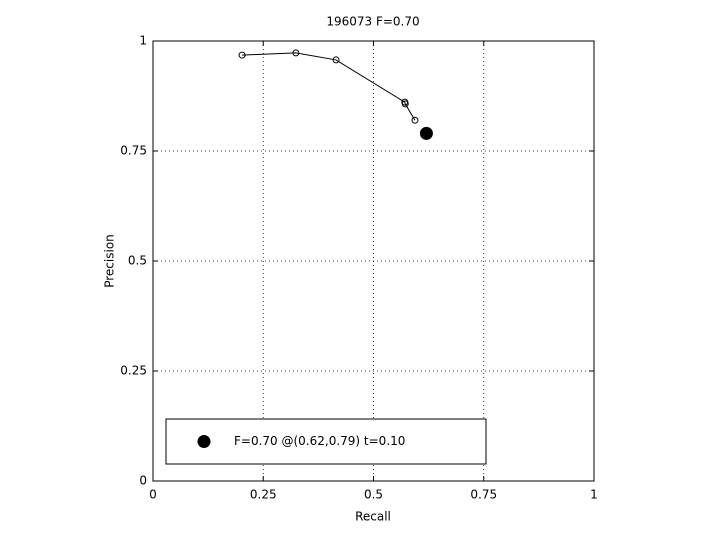  What do you see at coordinates (137, 261) in the screenshot?
I see `y-tick-label: 0.5` at bounding box center [137, 261].